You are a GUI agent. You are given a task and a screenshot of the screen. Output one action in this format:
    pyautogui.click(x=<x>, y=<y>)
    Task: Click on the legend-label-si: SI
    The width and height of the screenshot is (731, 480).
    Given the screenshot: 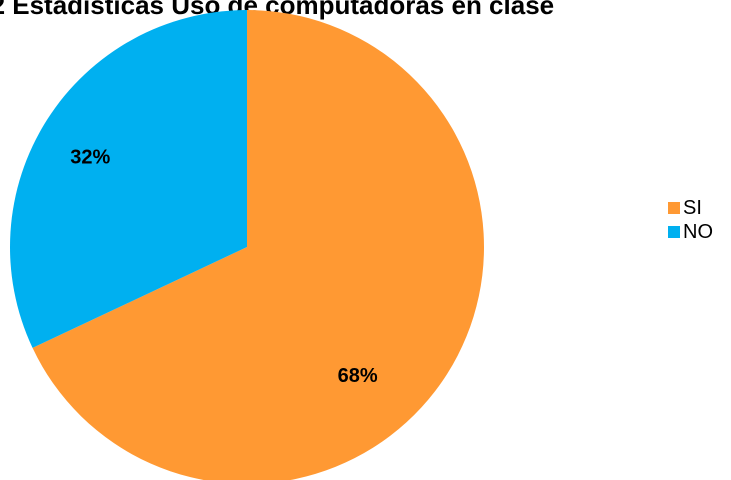 What is the action you would take?
    pyautogui.click(x=692, y=208)
    